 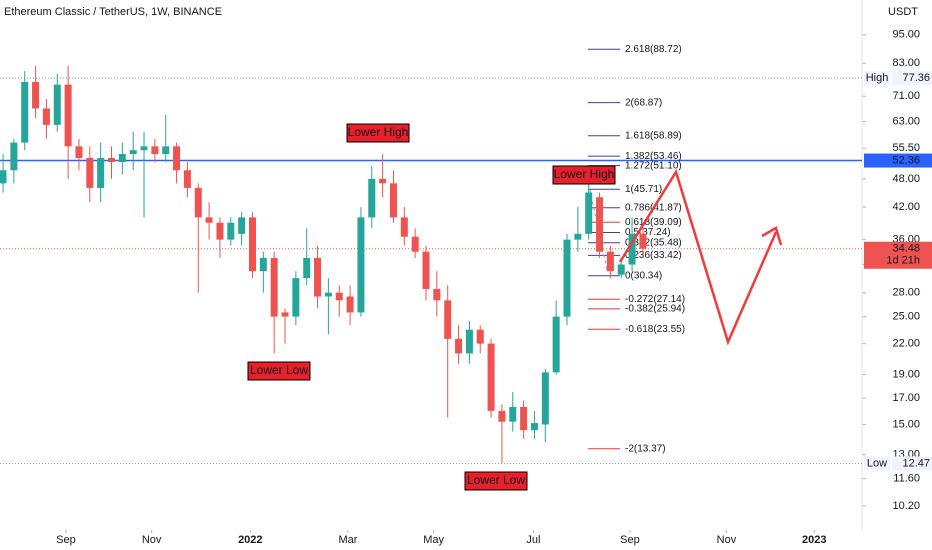 What do you see at coordinates (906, 35) in the screenshot?
I see `y-tick-label: 95.00` at bounding box center [906, 35].